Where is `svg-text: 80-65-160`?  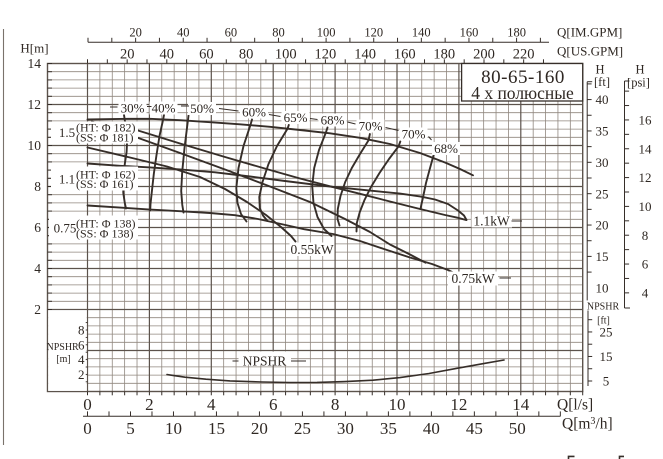 svg-text: 80-65-160 is located at coordinates (523, 77).